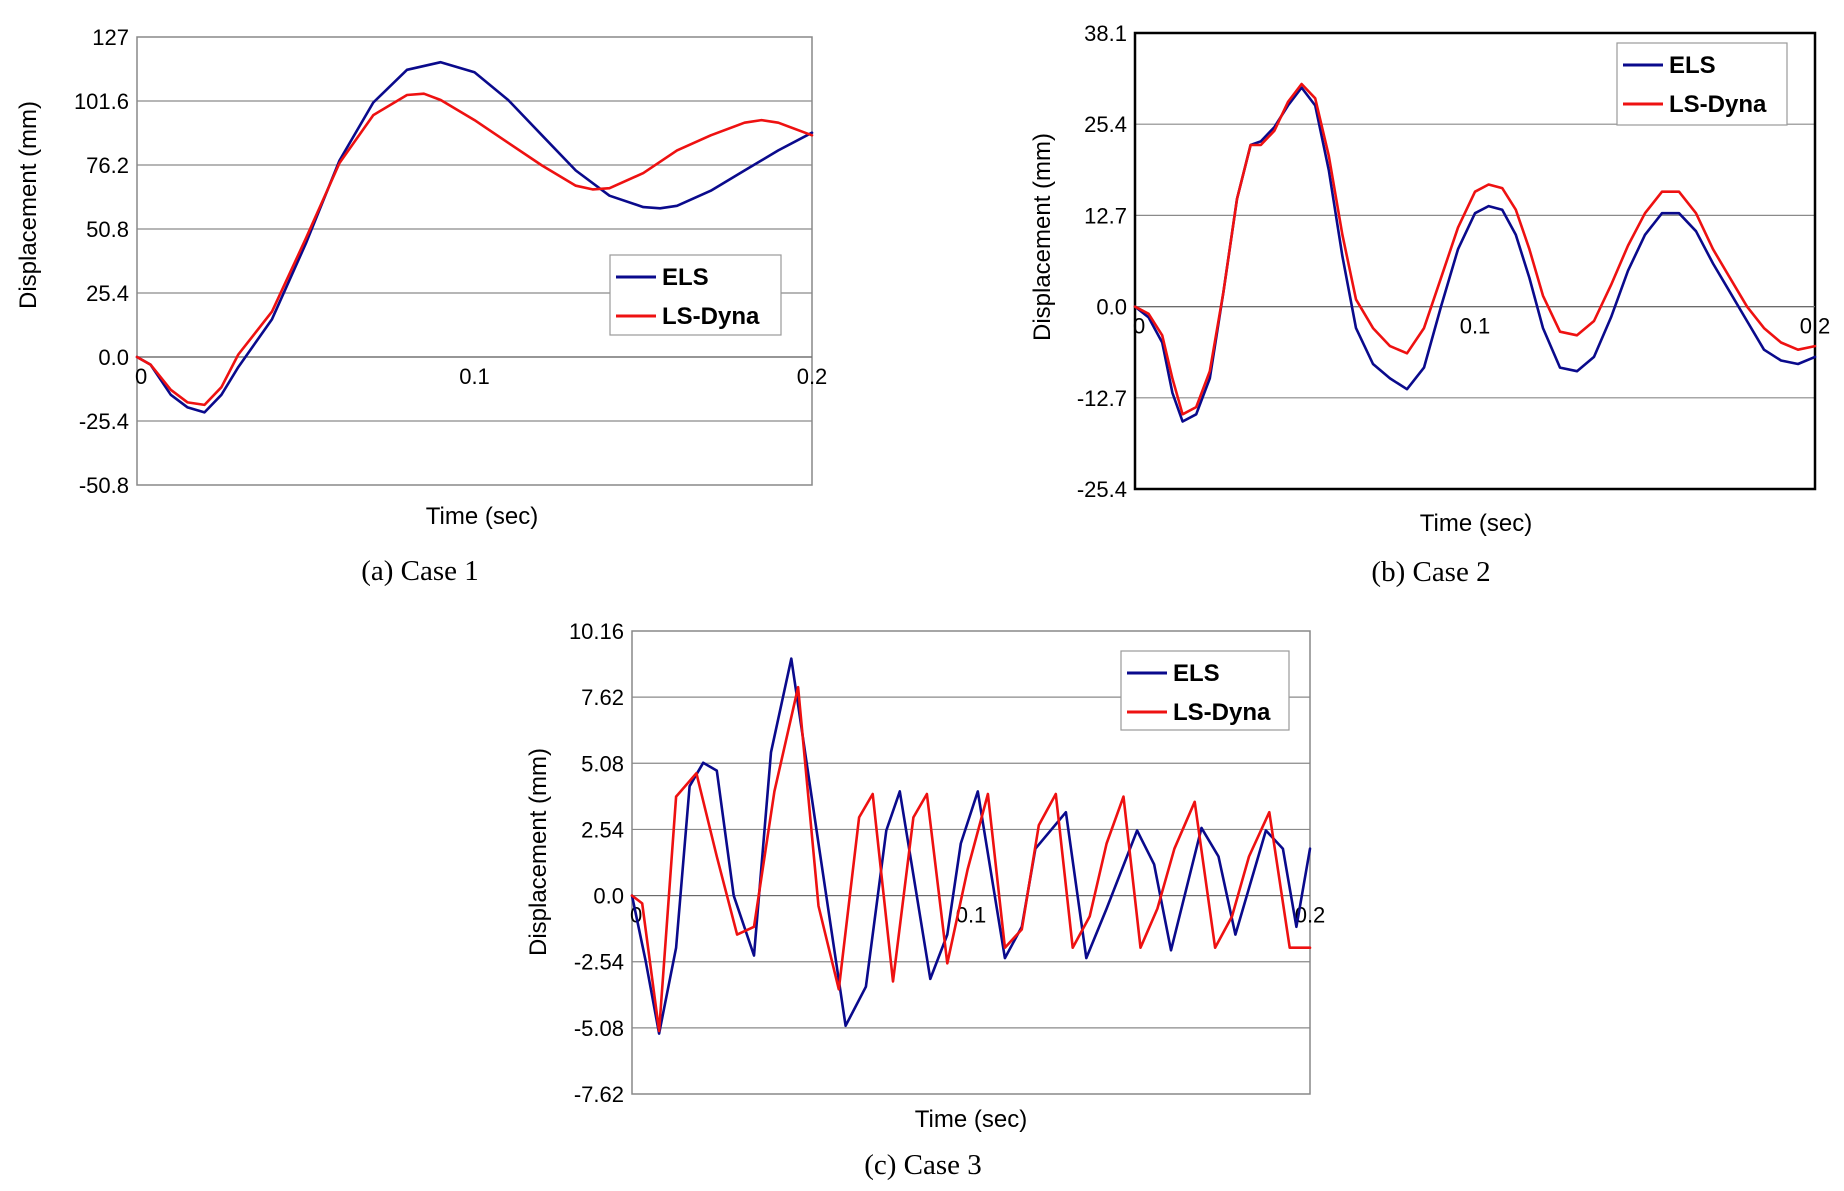  Describe the element at coordinates (107, 165) in the screenshot. I see `y-tick-label: 76.2` at that location.